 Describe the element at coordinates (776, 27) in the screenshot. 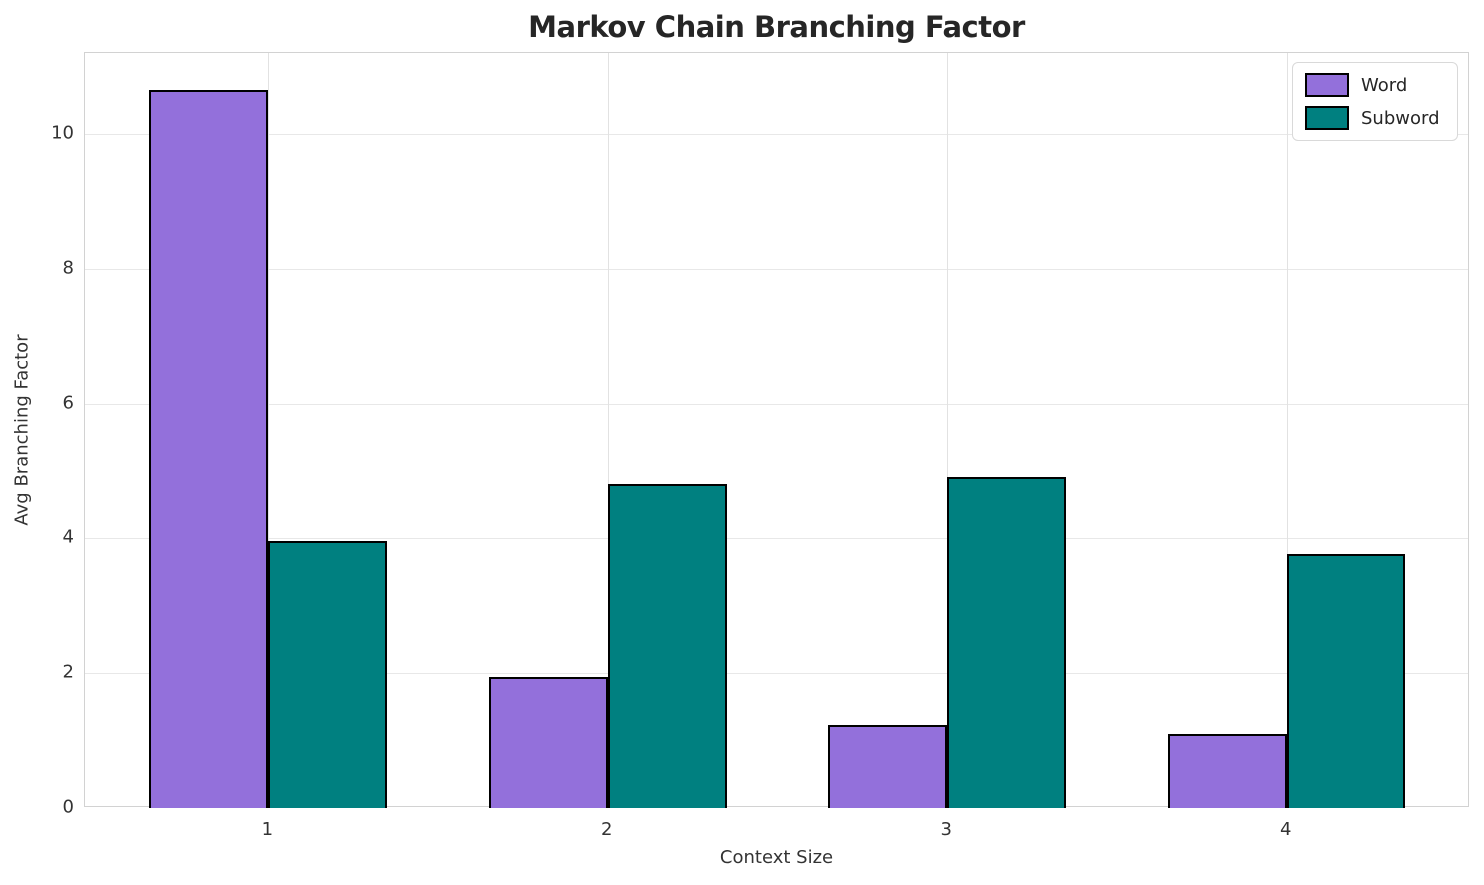

I see `chart-title: Markov Chain Branching Factor` at that location.